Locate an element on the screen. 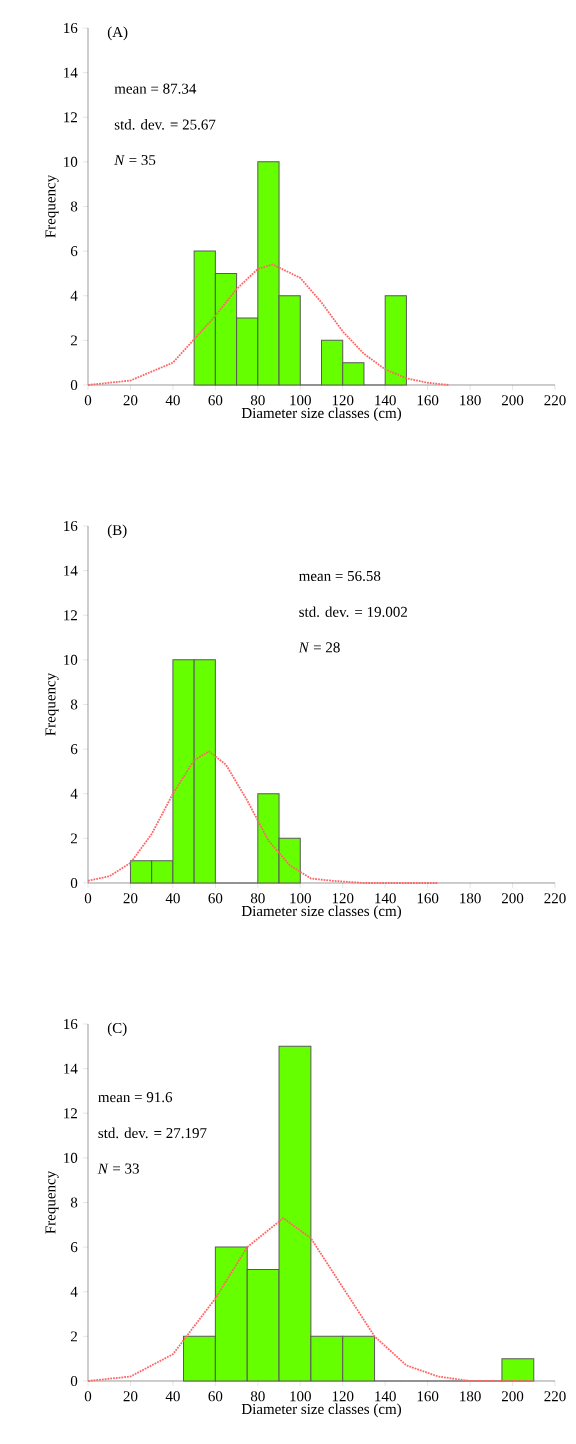 Image resolution: width=576 pixels, height=1444 pixels. annotation: N = 33 is located at coordinates (118, 1168).